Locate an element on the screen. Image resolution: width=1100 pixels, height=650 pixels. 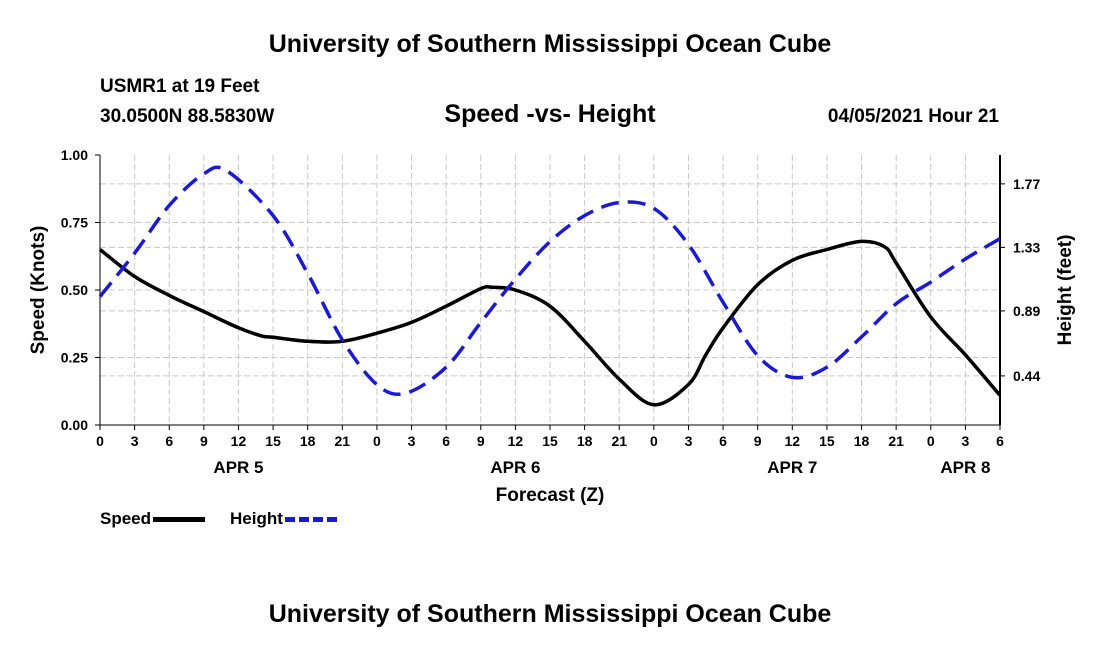
y2-axis-title: Height (feet) is located at coordinates (1065, 290).